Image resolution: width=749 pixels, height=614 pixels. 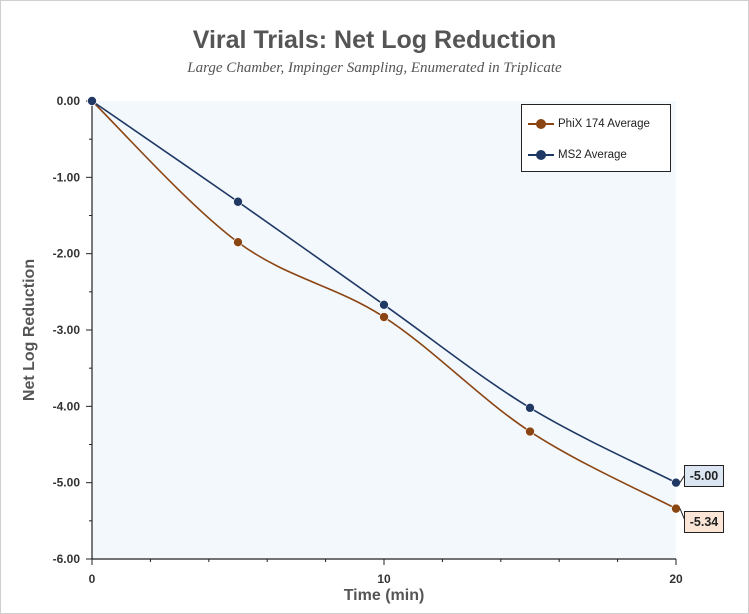 I want to click on legend-item-ms2: MS2 Average, so click(x=577, y=155).